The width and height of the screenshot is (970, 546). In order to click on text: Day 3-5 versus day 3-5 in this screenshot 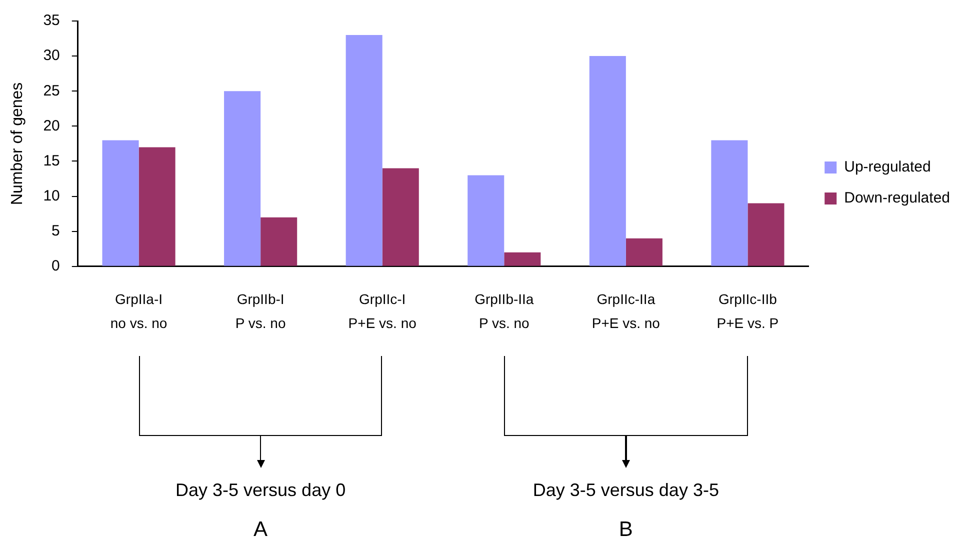, I will do `click(626, 490)`.